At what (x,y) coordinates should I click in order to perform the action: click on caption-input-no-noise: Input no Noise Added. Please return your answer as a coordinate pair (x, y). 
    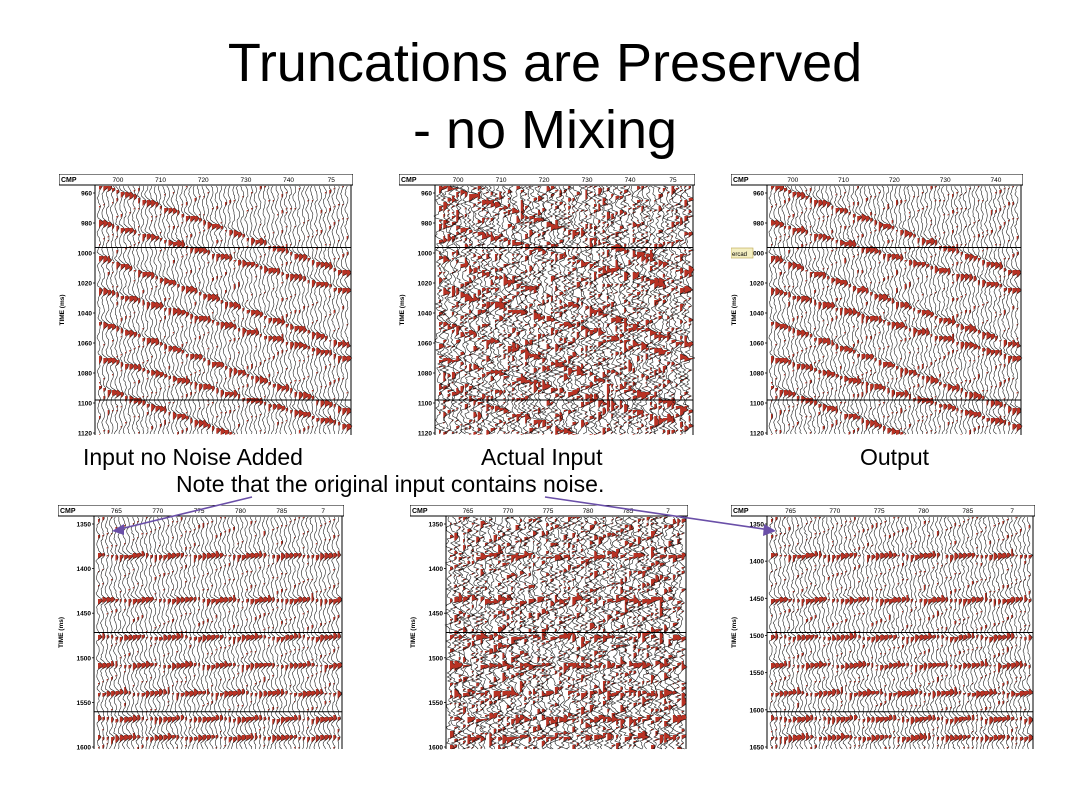
    Looking at the image, I should click on (193, 457).